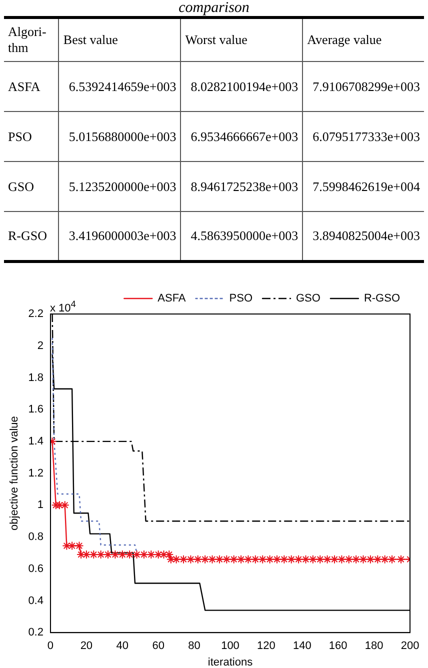 The width and height of the screenshot is (428, 668). I want to click on y-tick-label: 1.4, so click(36, 441).